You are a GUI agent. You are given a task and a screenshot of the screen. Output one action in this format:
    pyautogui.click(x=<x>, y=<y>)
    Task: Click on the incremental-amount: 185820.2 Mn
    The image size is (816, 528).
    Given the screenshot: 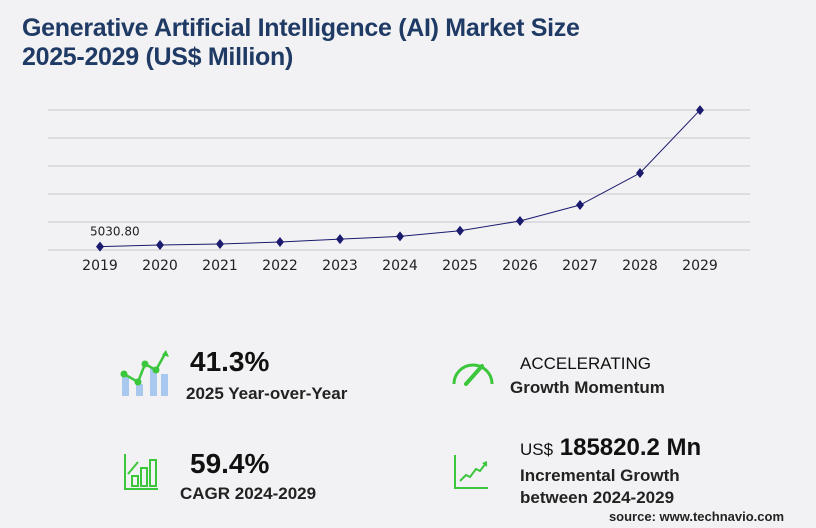 What is the action you would take?
    pyautogui.click(x=630, y=447)
    